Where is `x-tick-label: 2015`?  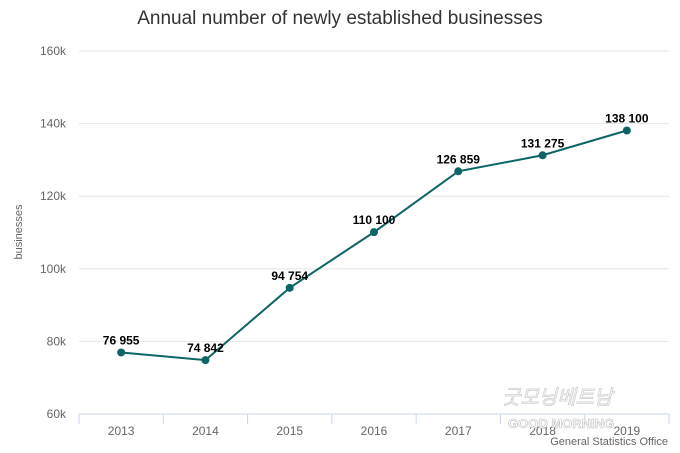 x-tick-label: 2015 is located at coordinates (289, 431).